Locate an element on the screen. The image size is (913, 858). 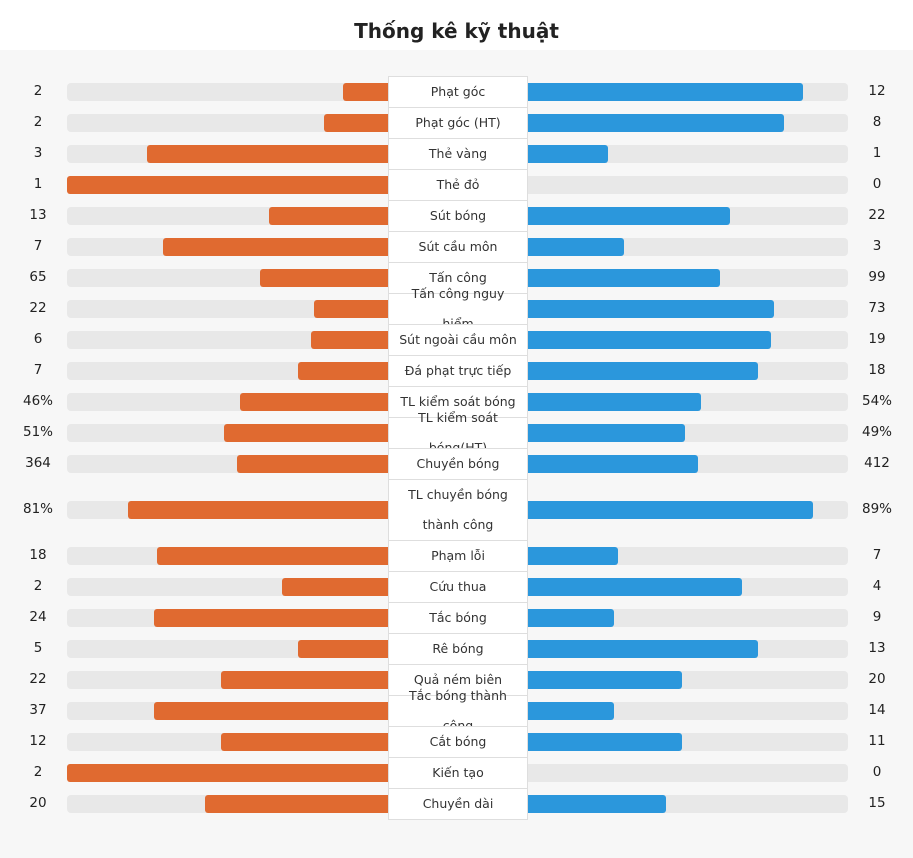
stat-label: Sút ngoài cầu môn is located at coordinates (458, 340).